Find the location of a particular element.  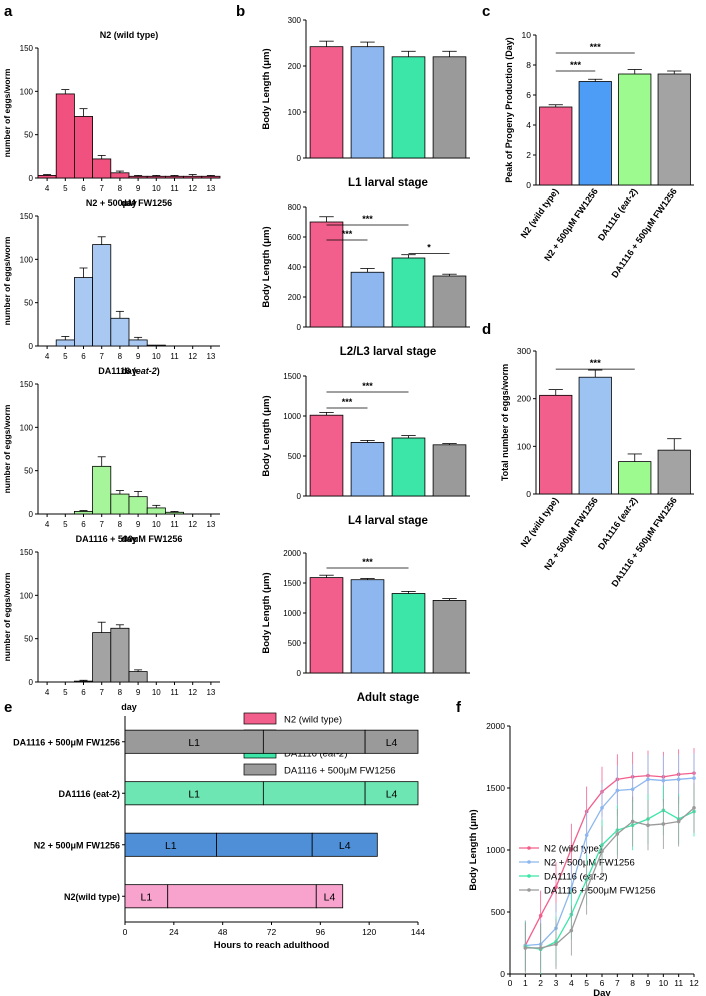

y-tick-label: 10 is located at coordinates (527, 35).